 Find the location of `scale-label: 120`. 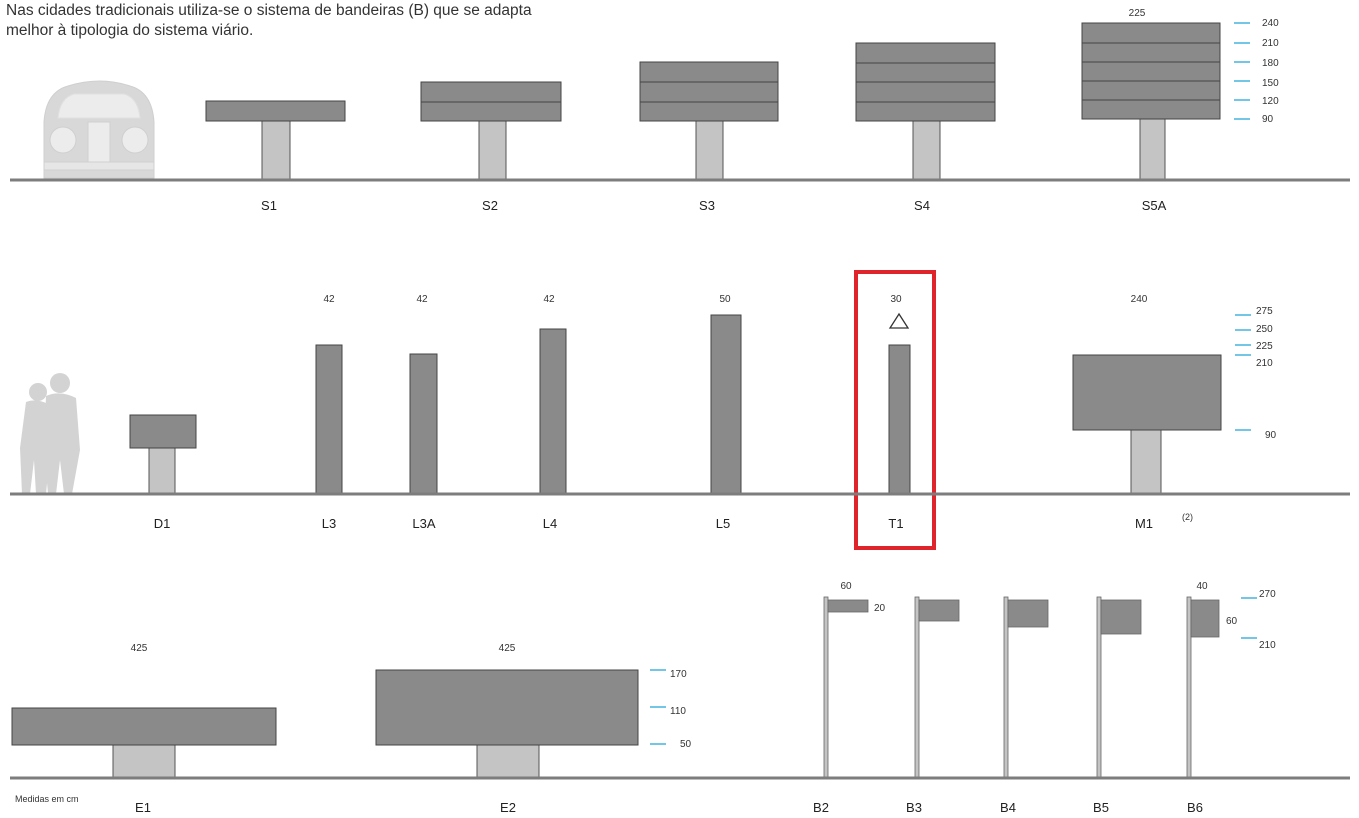

scale-label: 120 is located at coordinates (1270, 101).